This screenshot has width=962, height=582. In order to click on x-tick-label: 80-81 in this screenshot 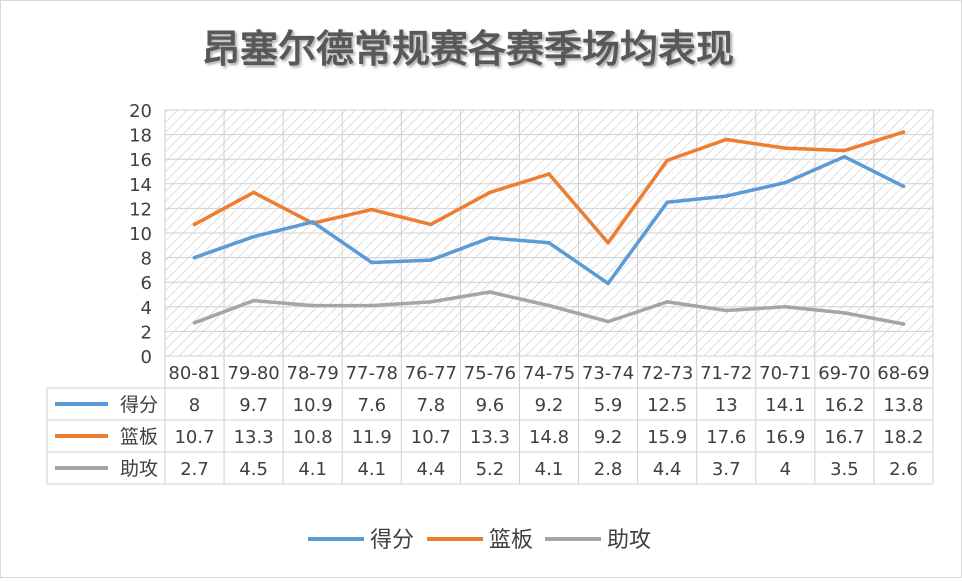, I will do `click(194, 373)`.